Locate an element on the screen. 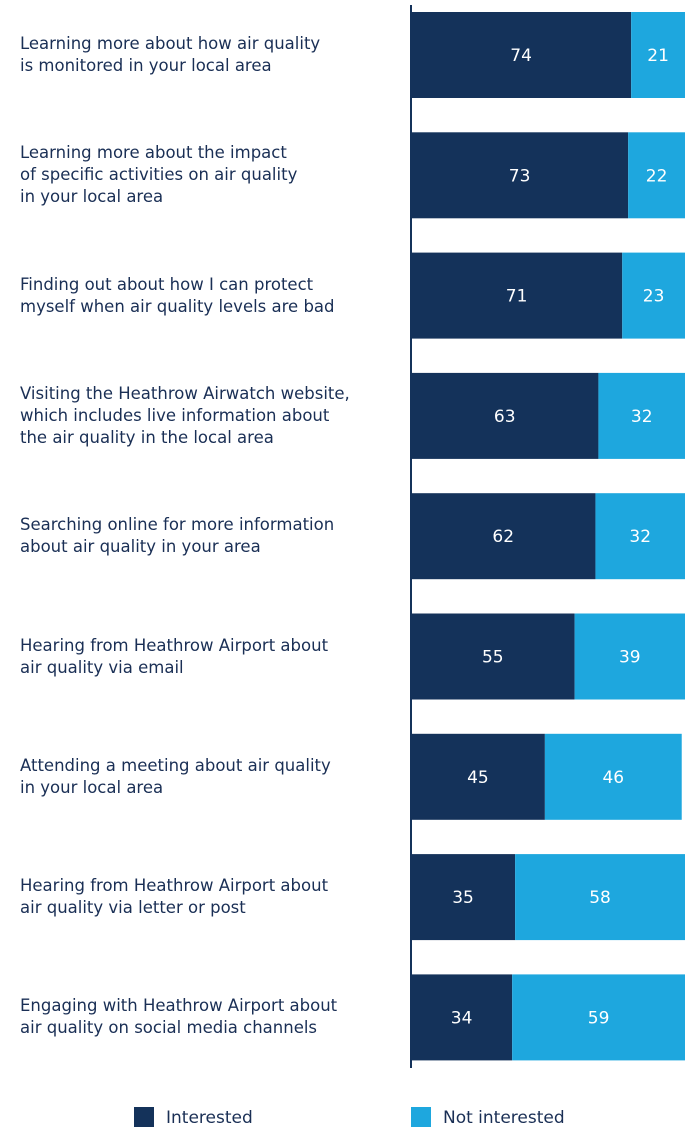 The image size is (685, 1128). value-label: 63 is located at coordinates (505, 417).